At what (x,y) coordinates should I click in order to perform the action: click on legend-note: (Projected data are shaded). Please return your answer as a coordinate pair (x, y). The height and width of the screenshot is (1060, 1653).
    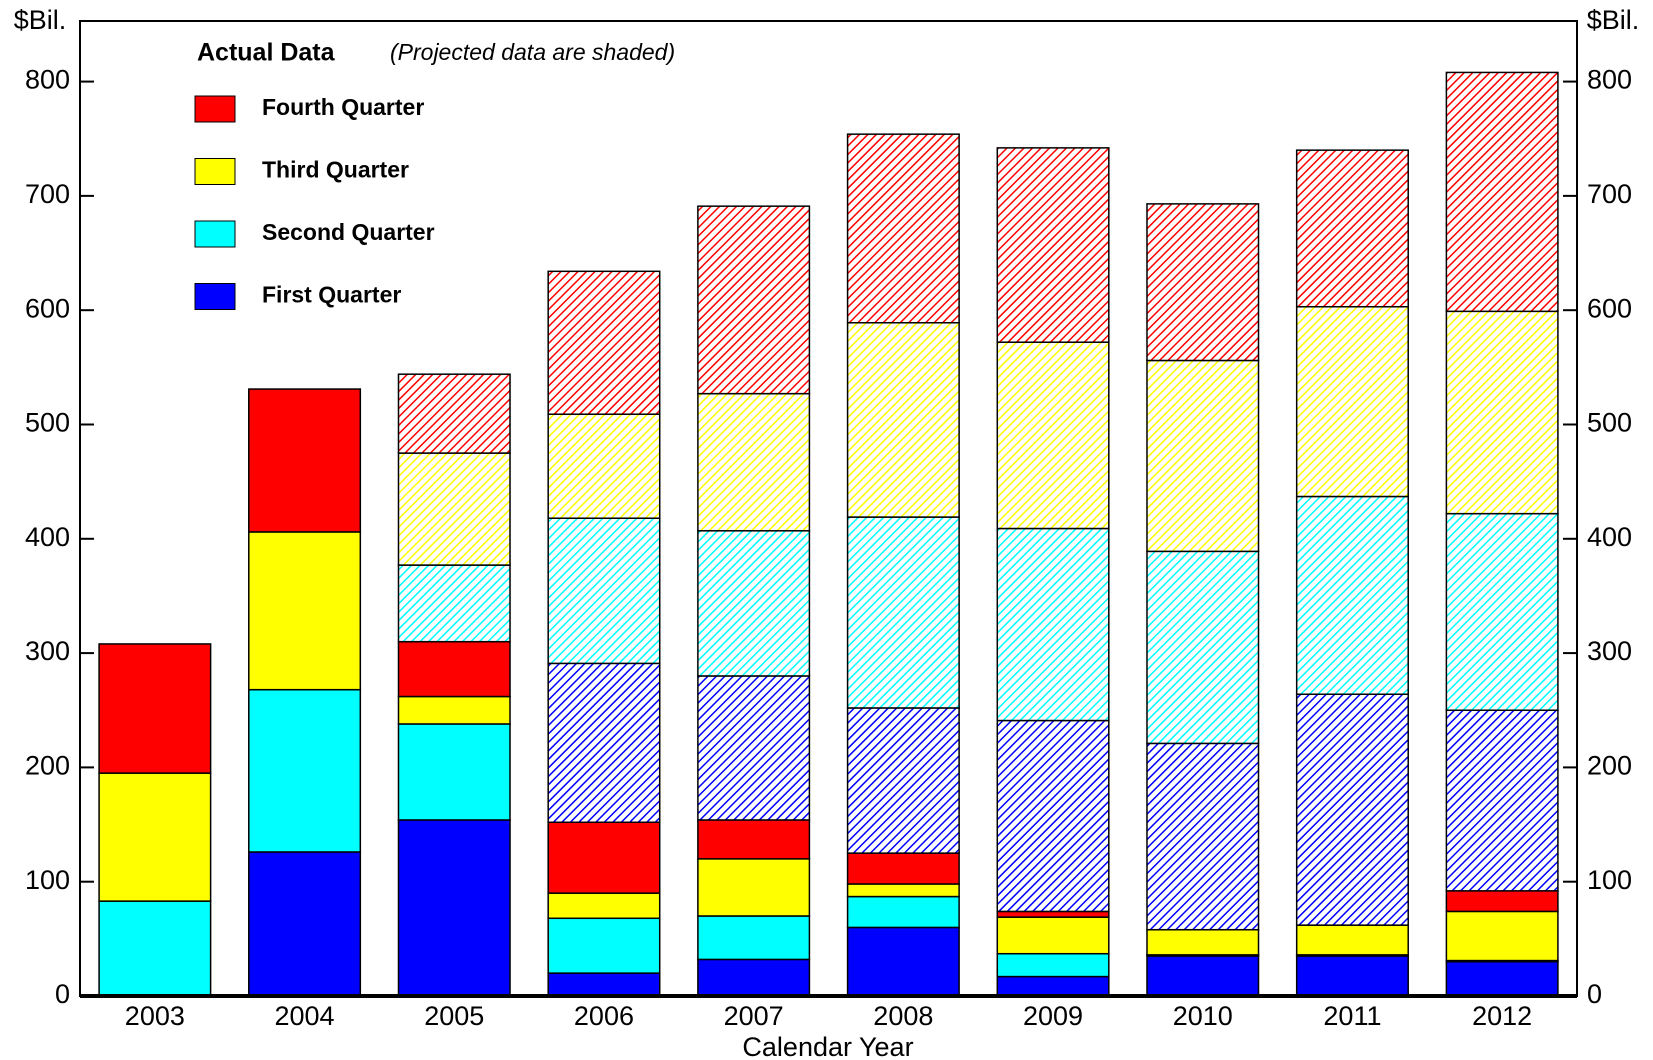
    Looking at the image, I should click on (532, 52).